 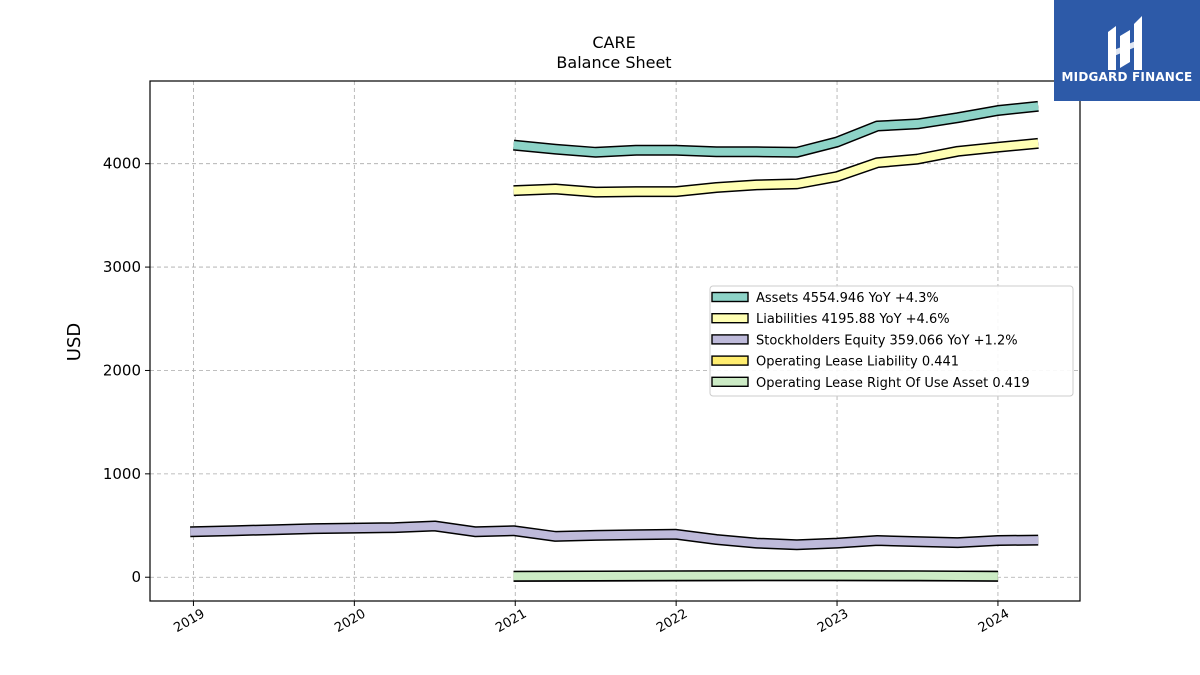 I want to click on legend-label: Operating Lease Liability 0.441, so click(x=857, y=362).